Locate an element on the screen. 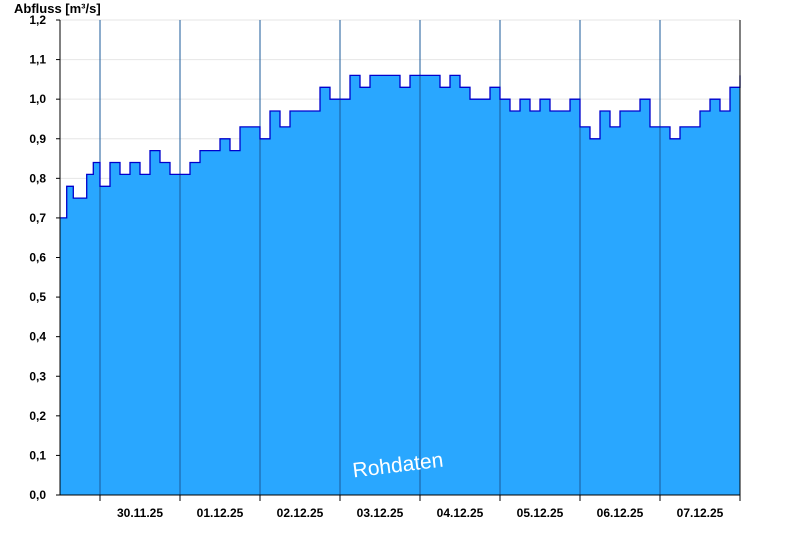  y-tick-label: 0,6 is located at coordinates (37, 258).